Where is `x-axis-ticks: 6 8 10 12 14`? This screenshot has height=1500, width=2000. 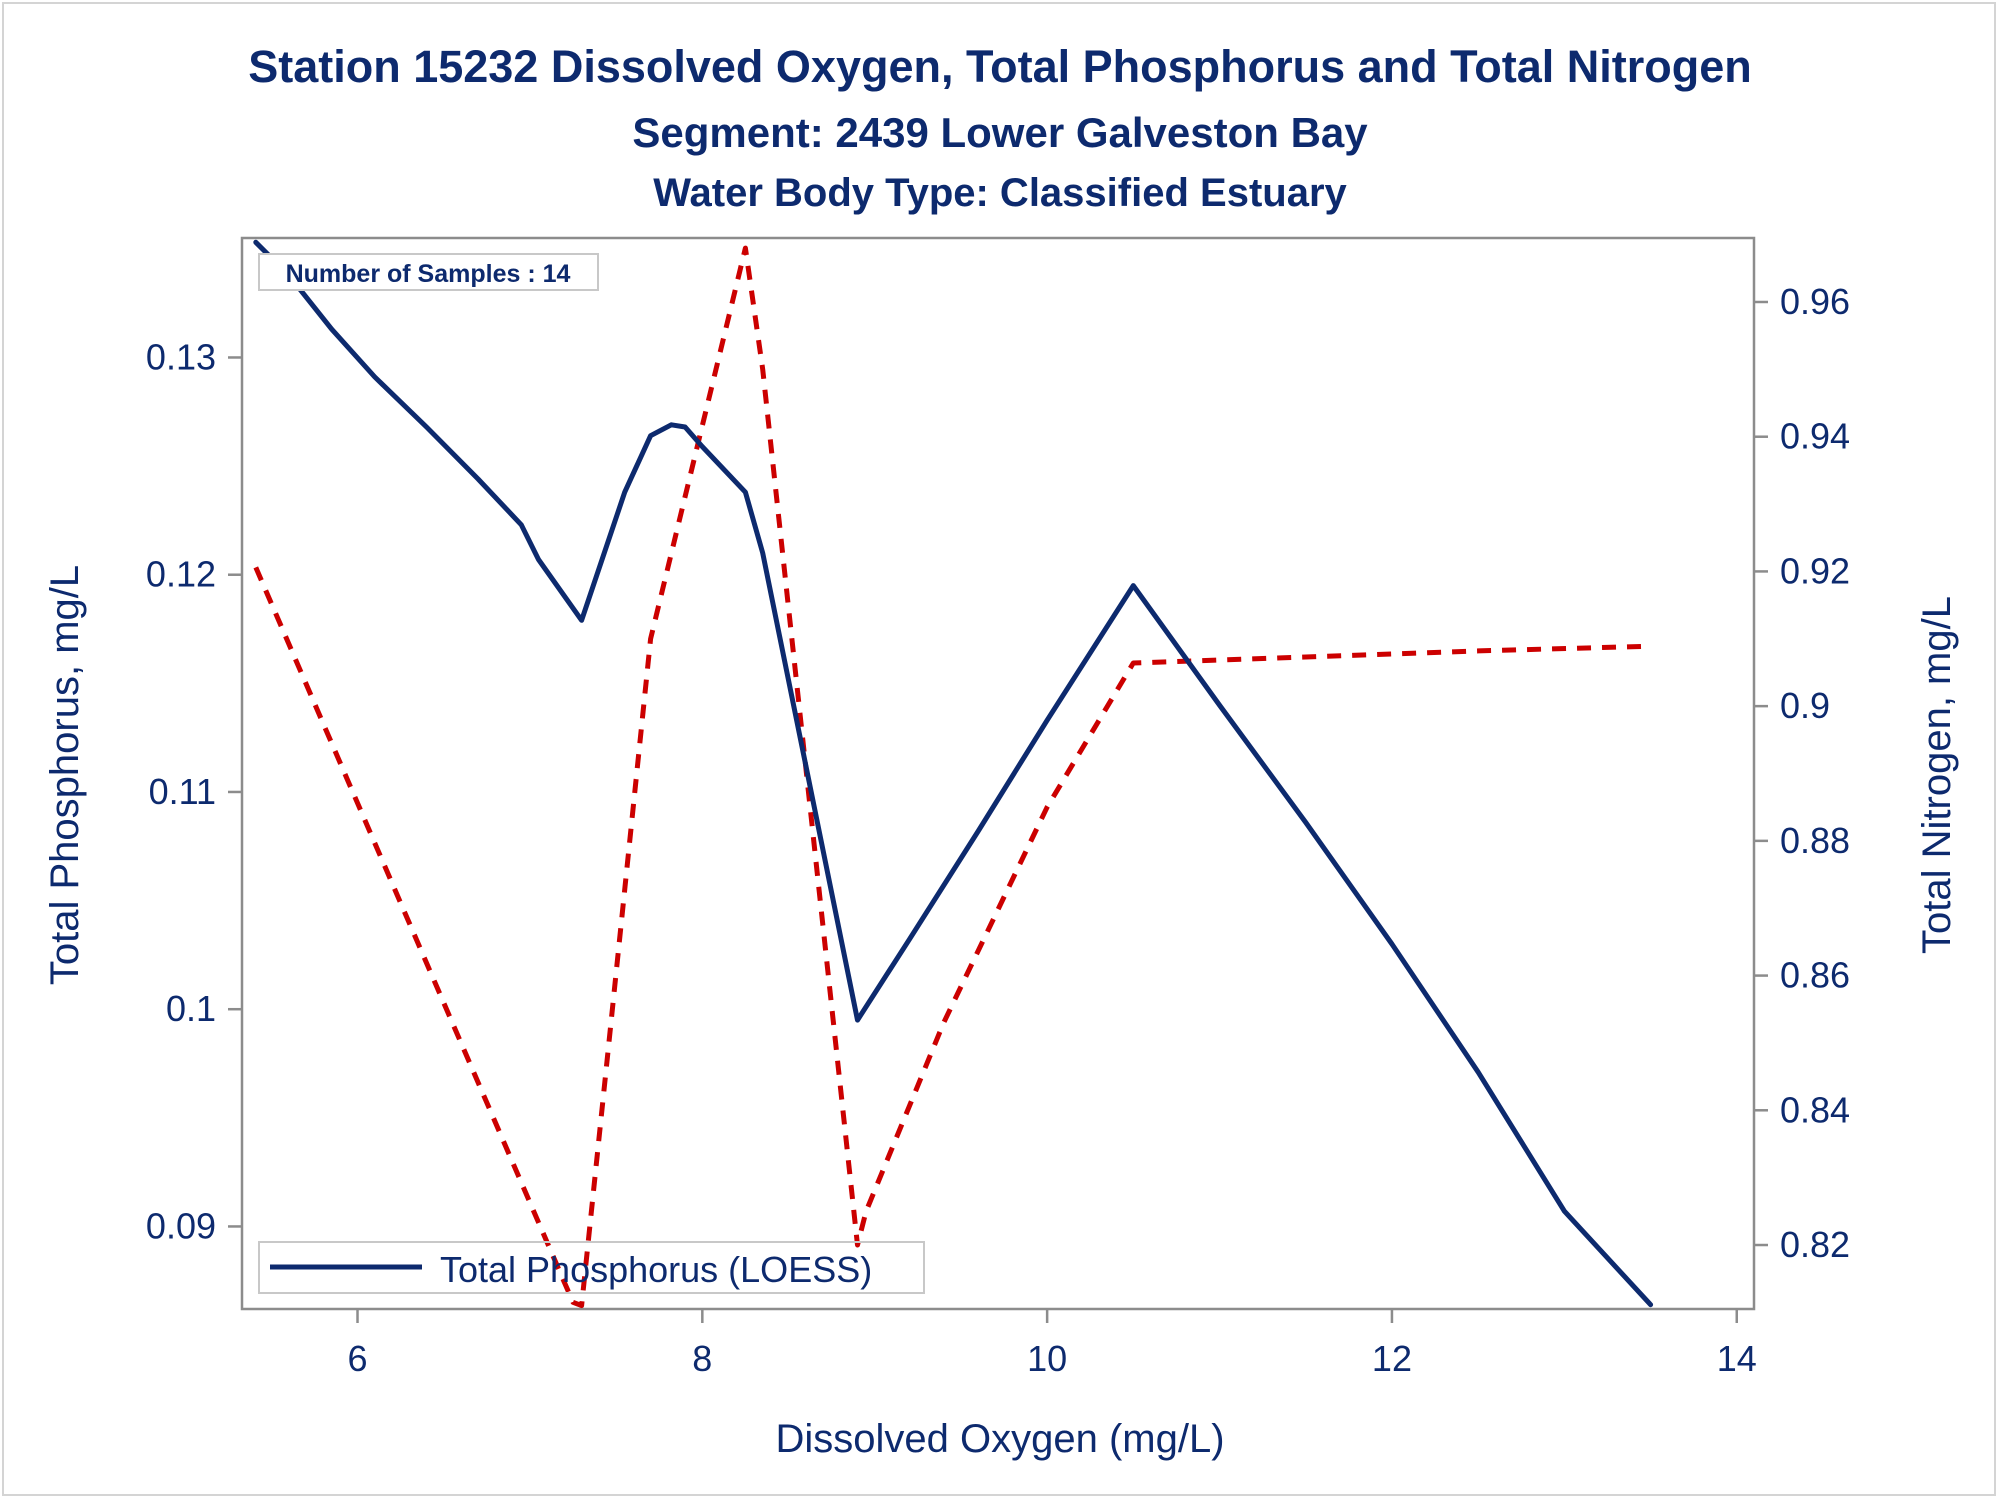 x-axis-ticks: 6 8 10 12 14 is located at coordinates (1052, 1344).